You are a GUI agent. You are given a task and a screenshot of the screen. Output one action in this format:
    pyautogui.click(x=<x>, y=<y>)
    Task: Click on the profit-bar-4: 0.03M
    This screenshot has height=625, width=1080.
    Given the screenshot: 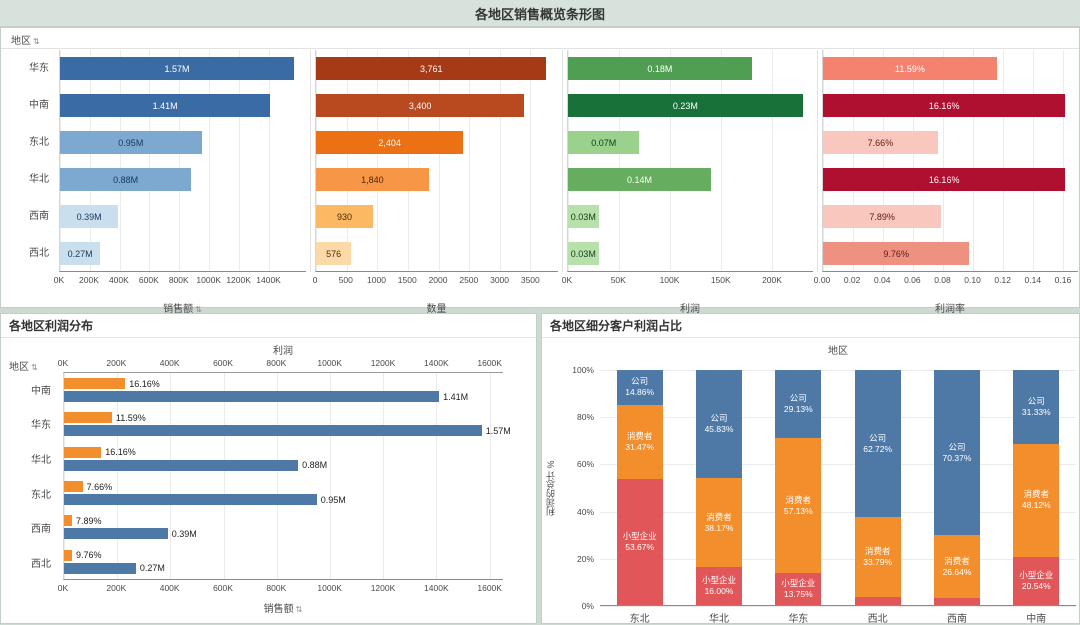 What is the action you would take?
    pyautogui.click(x=583, y=216)
    